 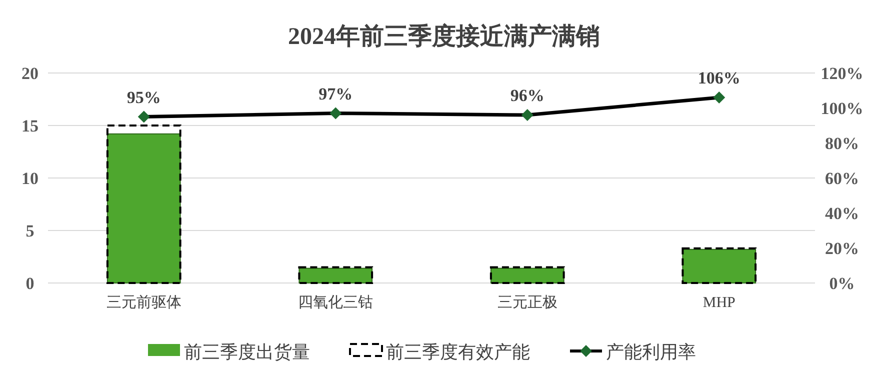 I want to click on x-tick-label: 三元前驱体, so click(x=144, y=302).